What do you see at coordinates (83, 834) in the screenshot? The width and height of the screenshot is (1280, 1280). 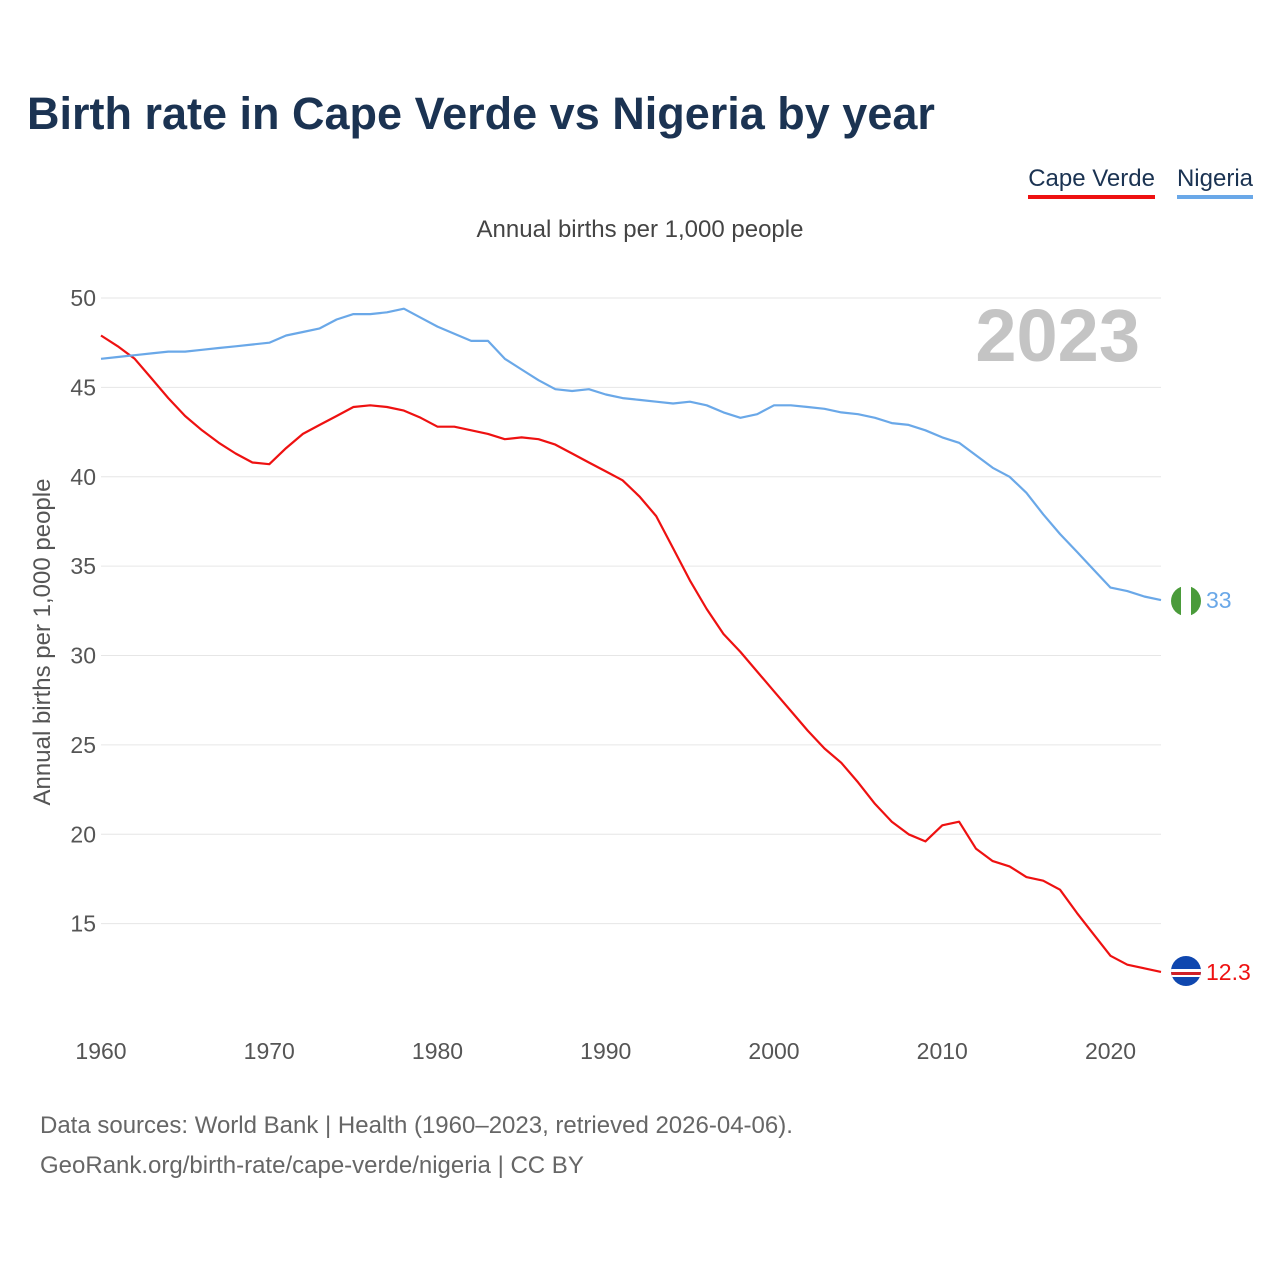 I see `y-tick-label: 20` at bounding box center [83, 834].